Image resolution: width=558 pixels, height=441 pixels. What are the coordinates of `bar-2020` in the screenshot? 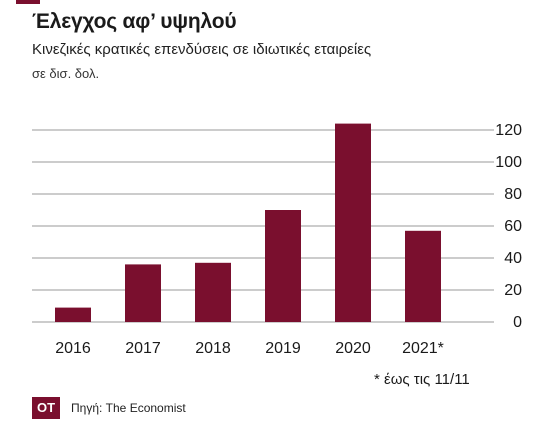 It's located at (353, 222).